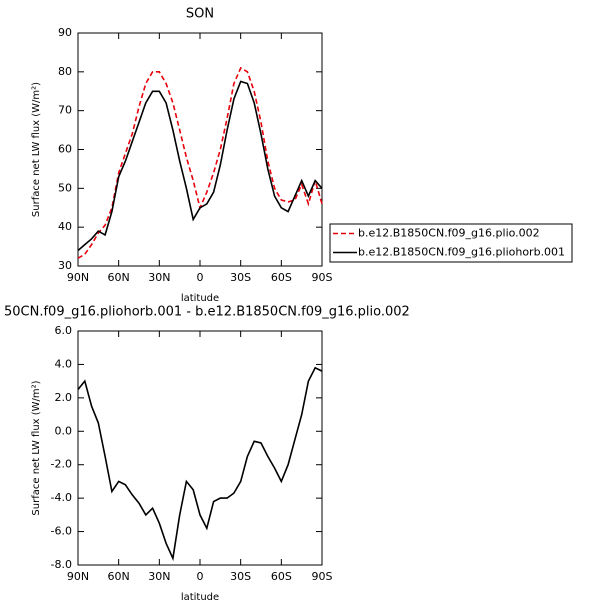 The height and width of the screenshot is (609, 610). Describe the element at coordinates (65, 32) in the screenshot. I see `y-tick-label: 90` at that location.